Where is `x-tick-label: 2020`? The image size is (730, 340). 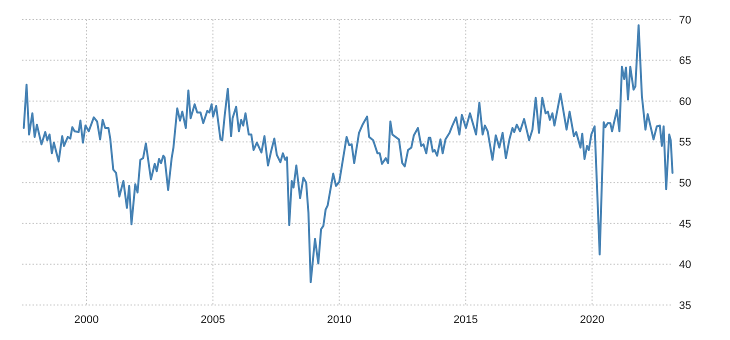
x-tick-label: 2020 is located at coordinates (592, 320).